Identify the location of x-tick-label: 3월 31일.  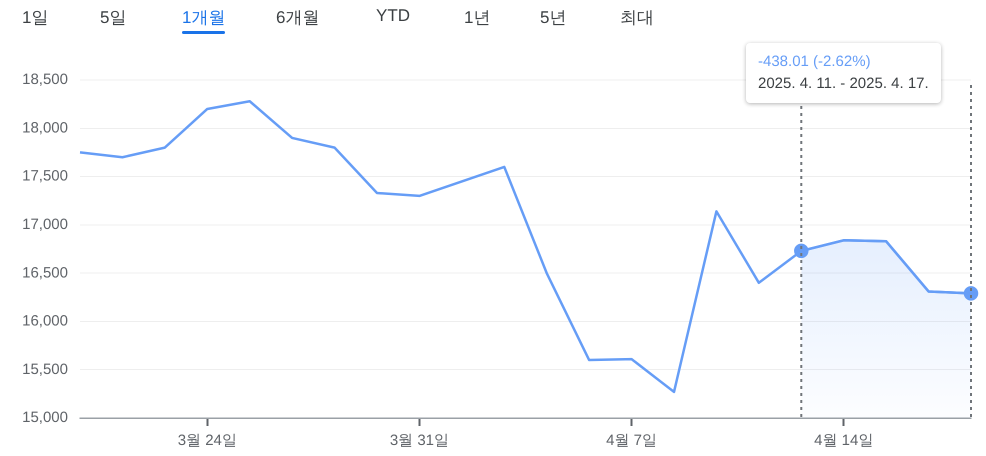
(420, 441).